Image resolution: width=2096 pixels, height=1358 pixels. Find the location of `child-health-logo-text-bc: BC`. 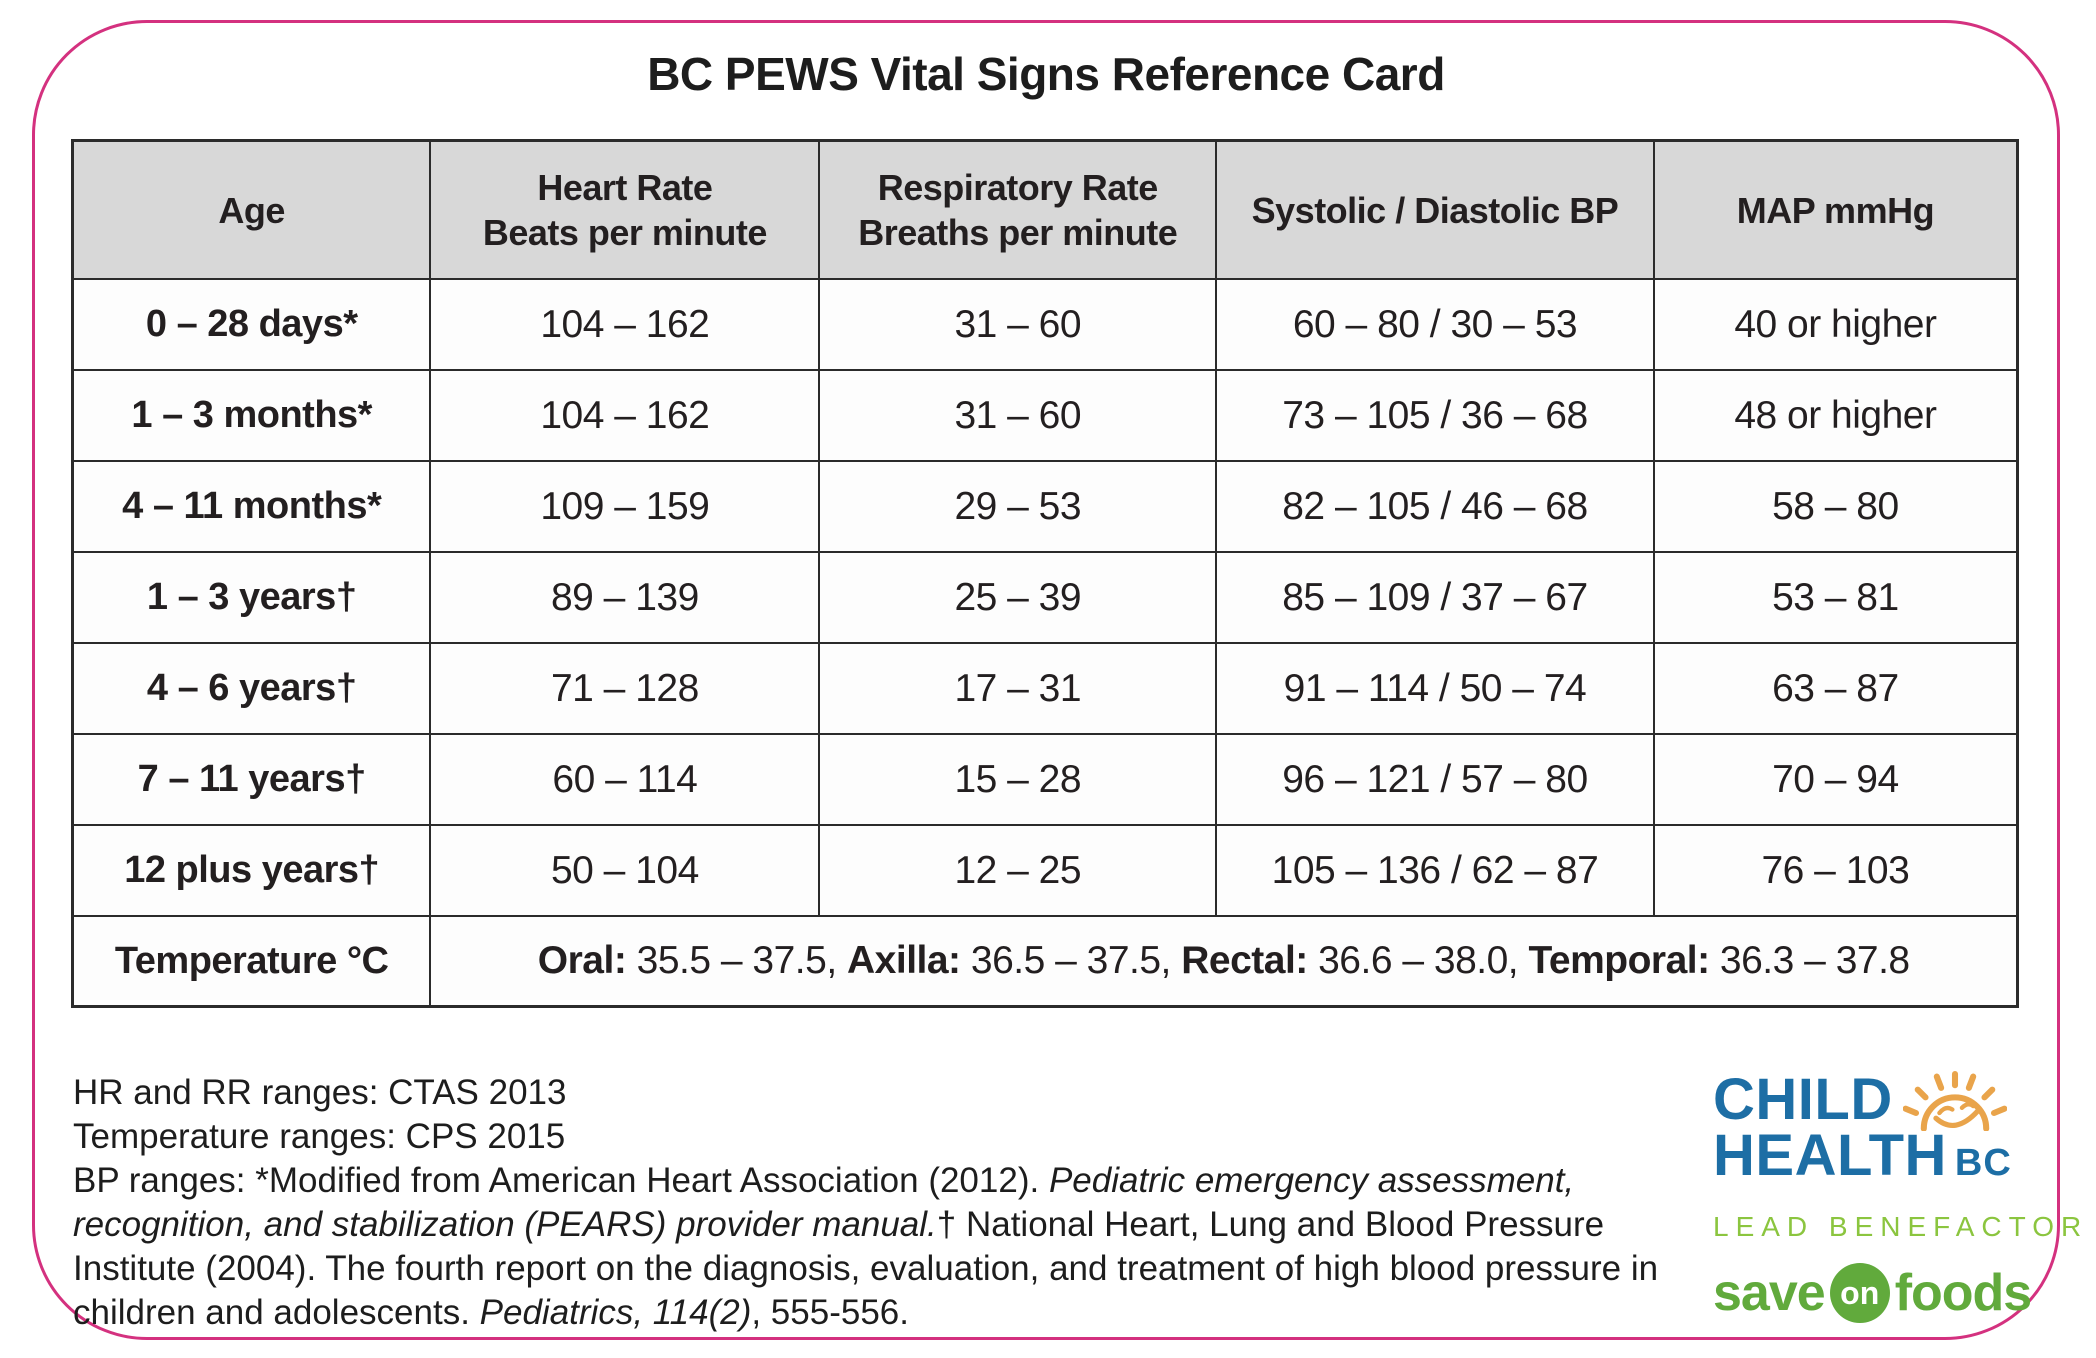

child-health-logo-text-bc: BC is located at coordinates (1983, 1163).